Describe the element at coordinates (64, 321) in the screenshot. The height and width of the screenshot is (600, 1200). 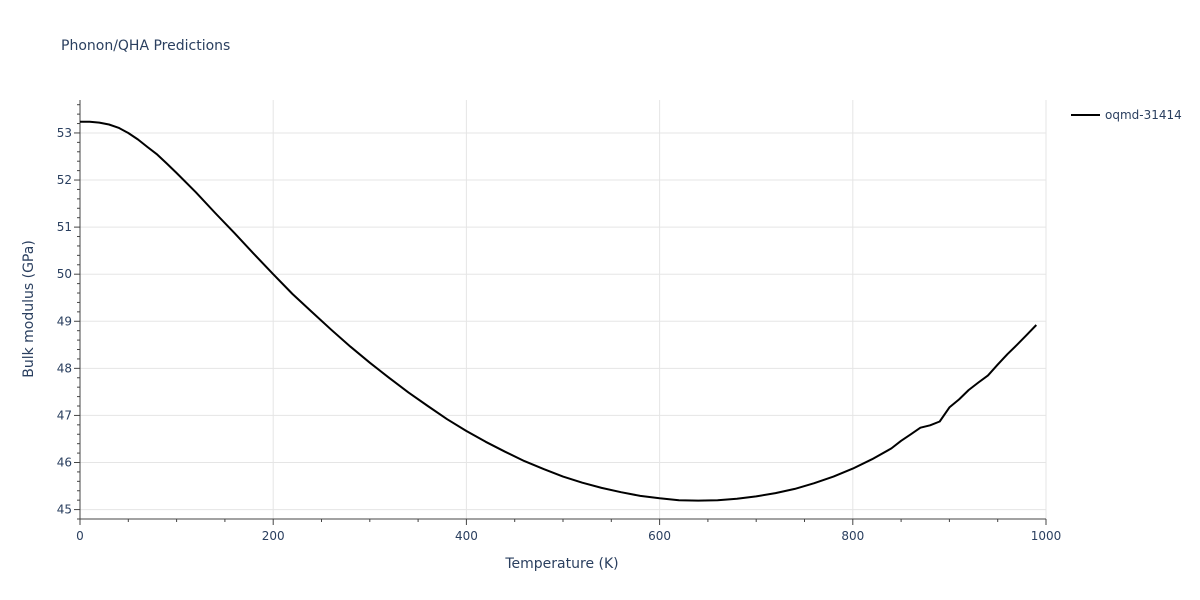
I see `y-tick-label: 49` at that location.